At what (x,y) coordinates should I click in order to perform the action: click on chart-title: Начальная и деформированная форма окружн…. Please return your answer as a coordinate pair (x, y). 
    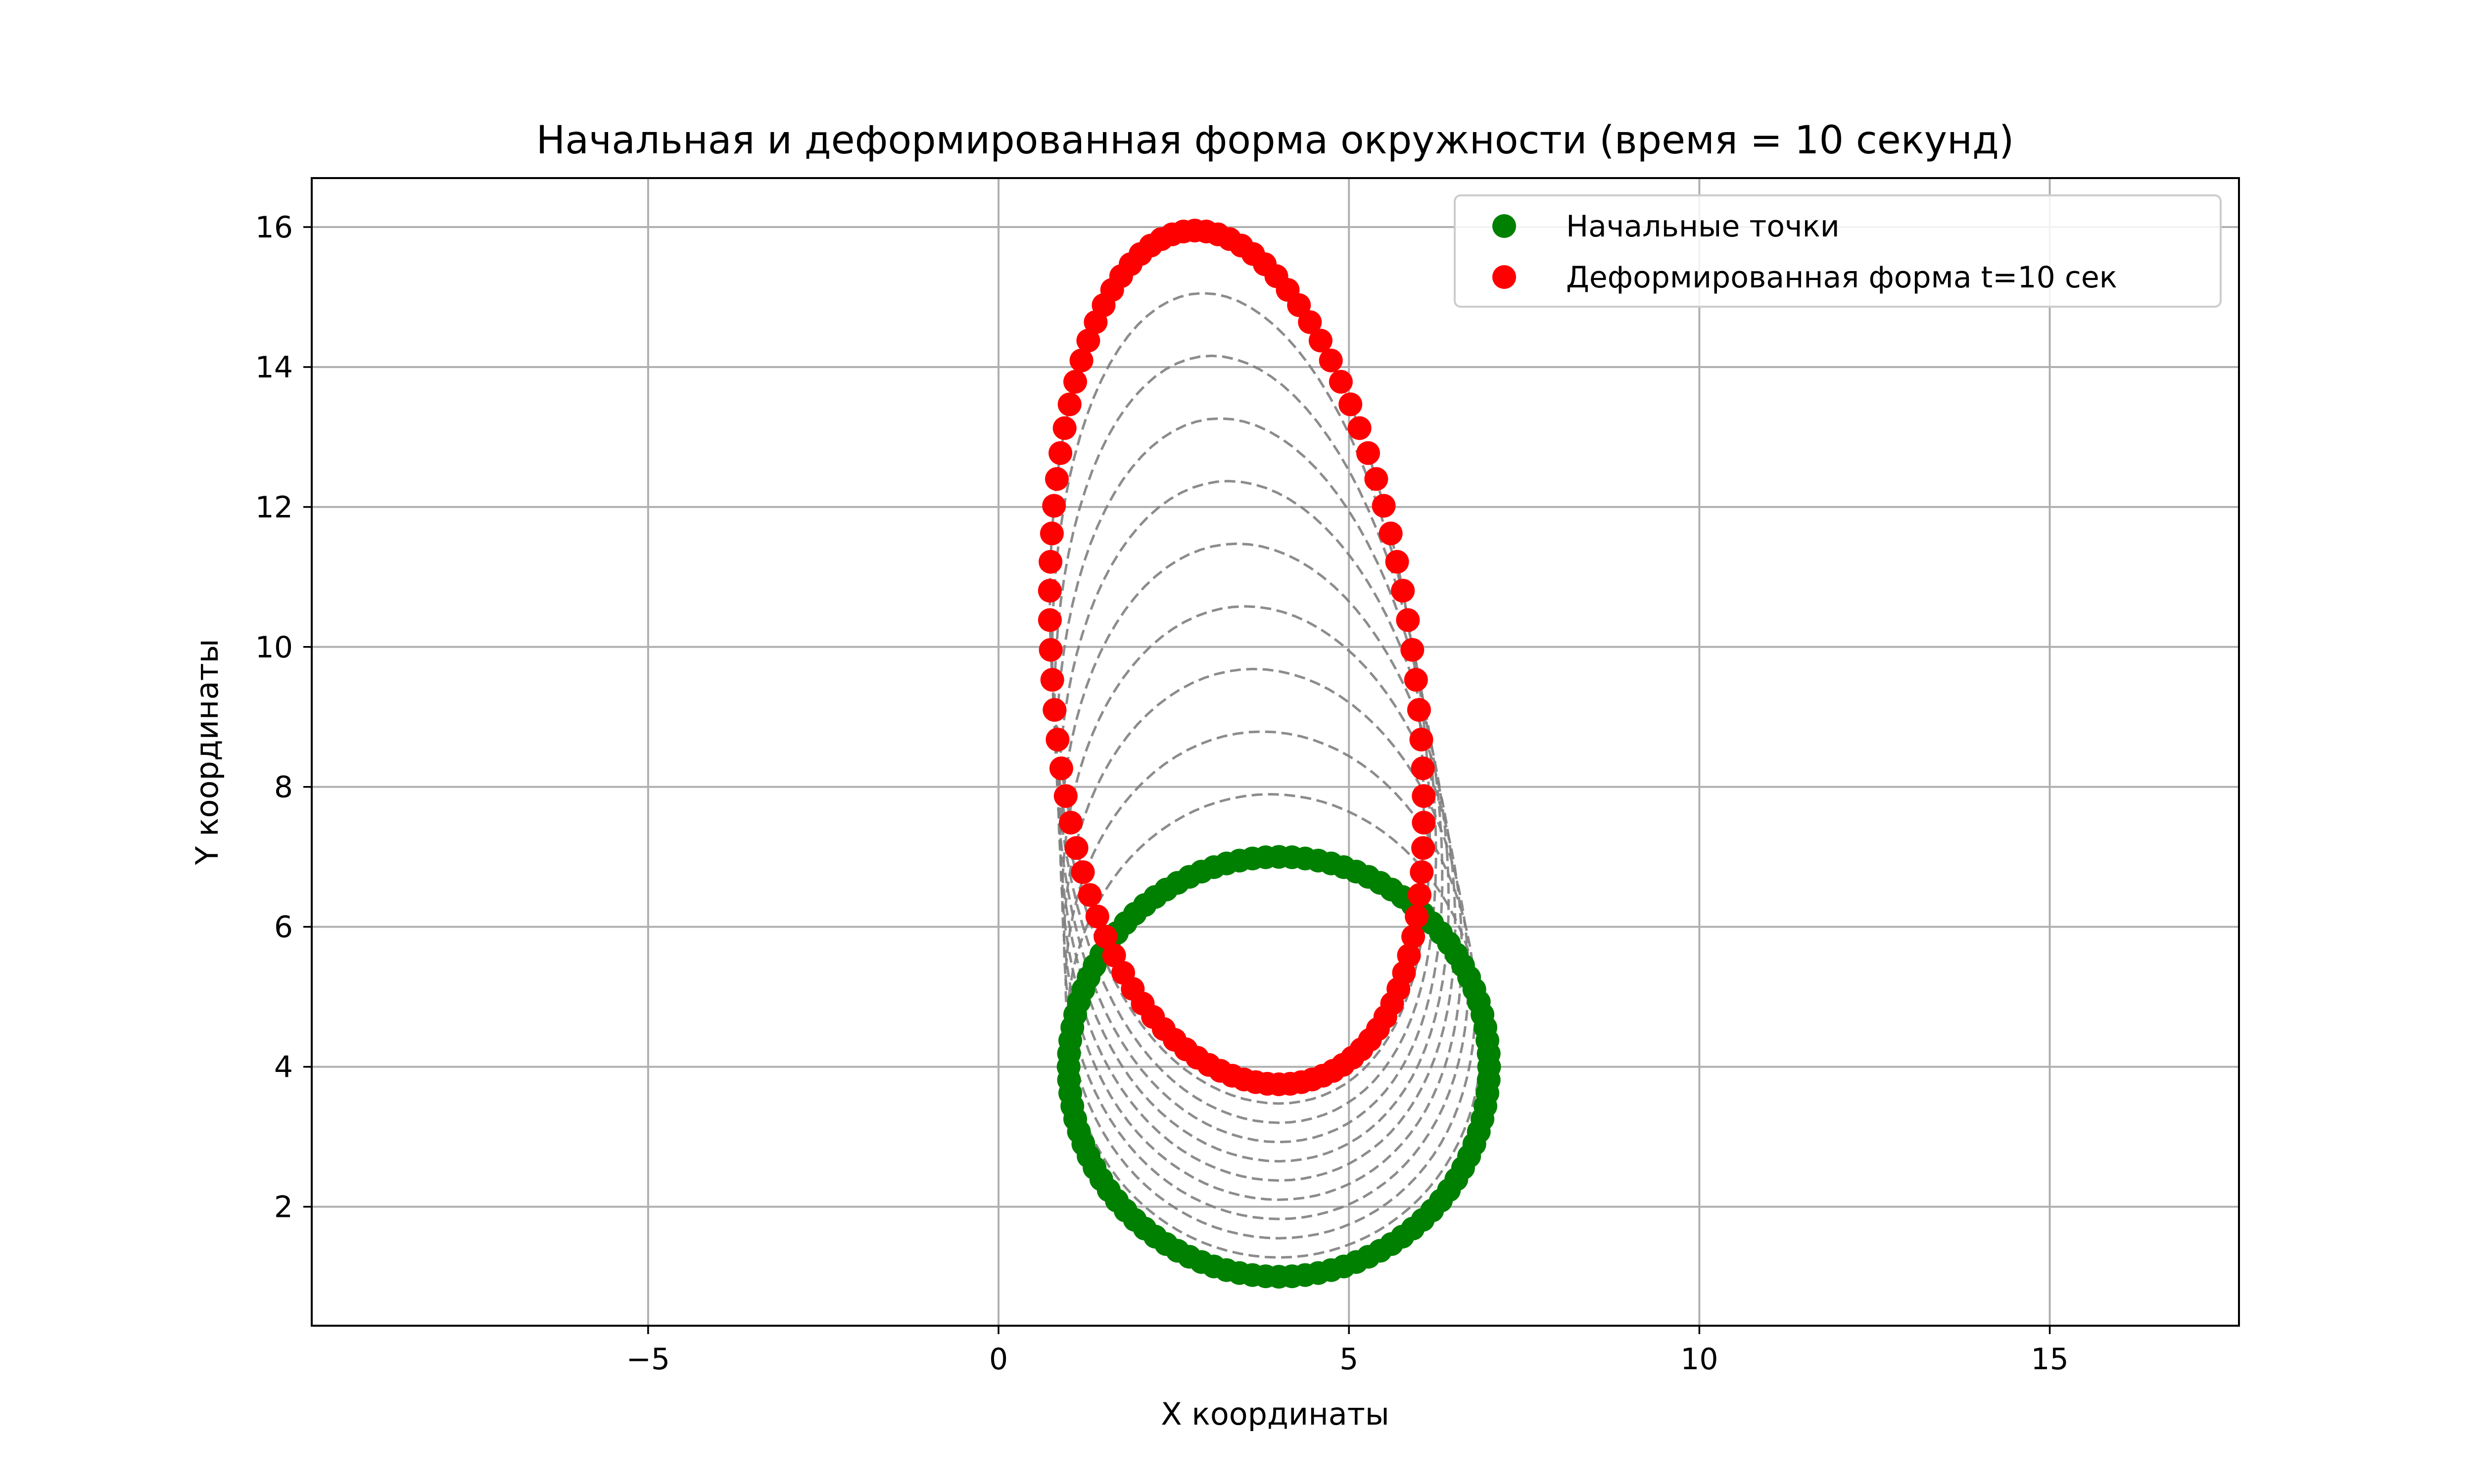
    Looking at the image, I should click on (1275, 140).